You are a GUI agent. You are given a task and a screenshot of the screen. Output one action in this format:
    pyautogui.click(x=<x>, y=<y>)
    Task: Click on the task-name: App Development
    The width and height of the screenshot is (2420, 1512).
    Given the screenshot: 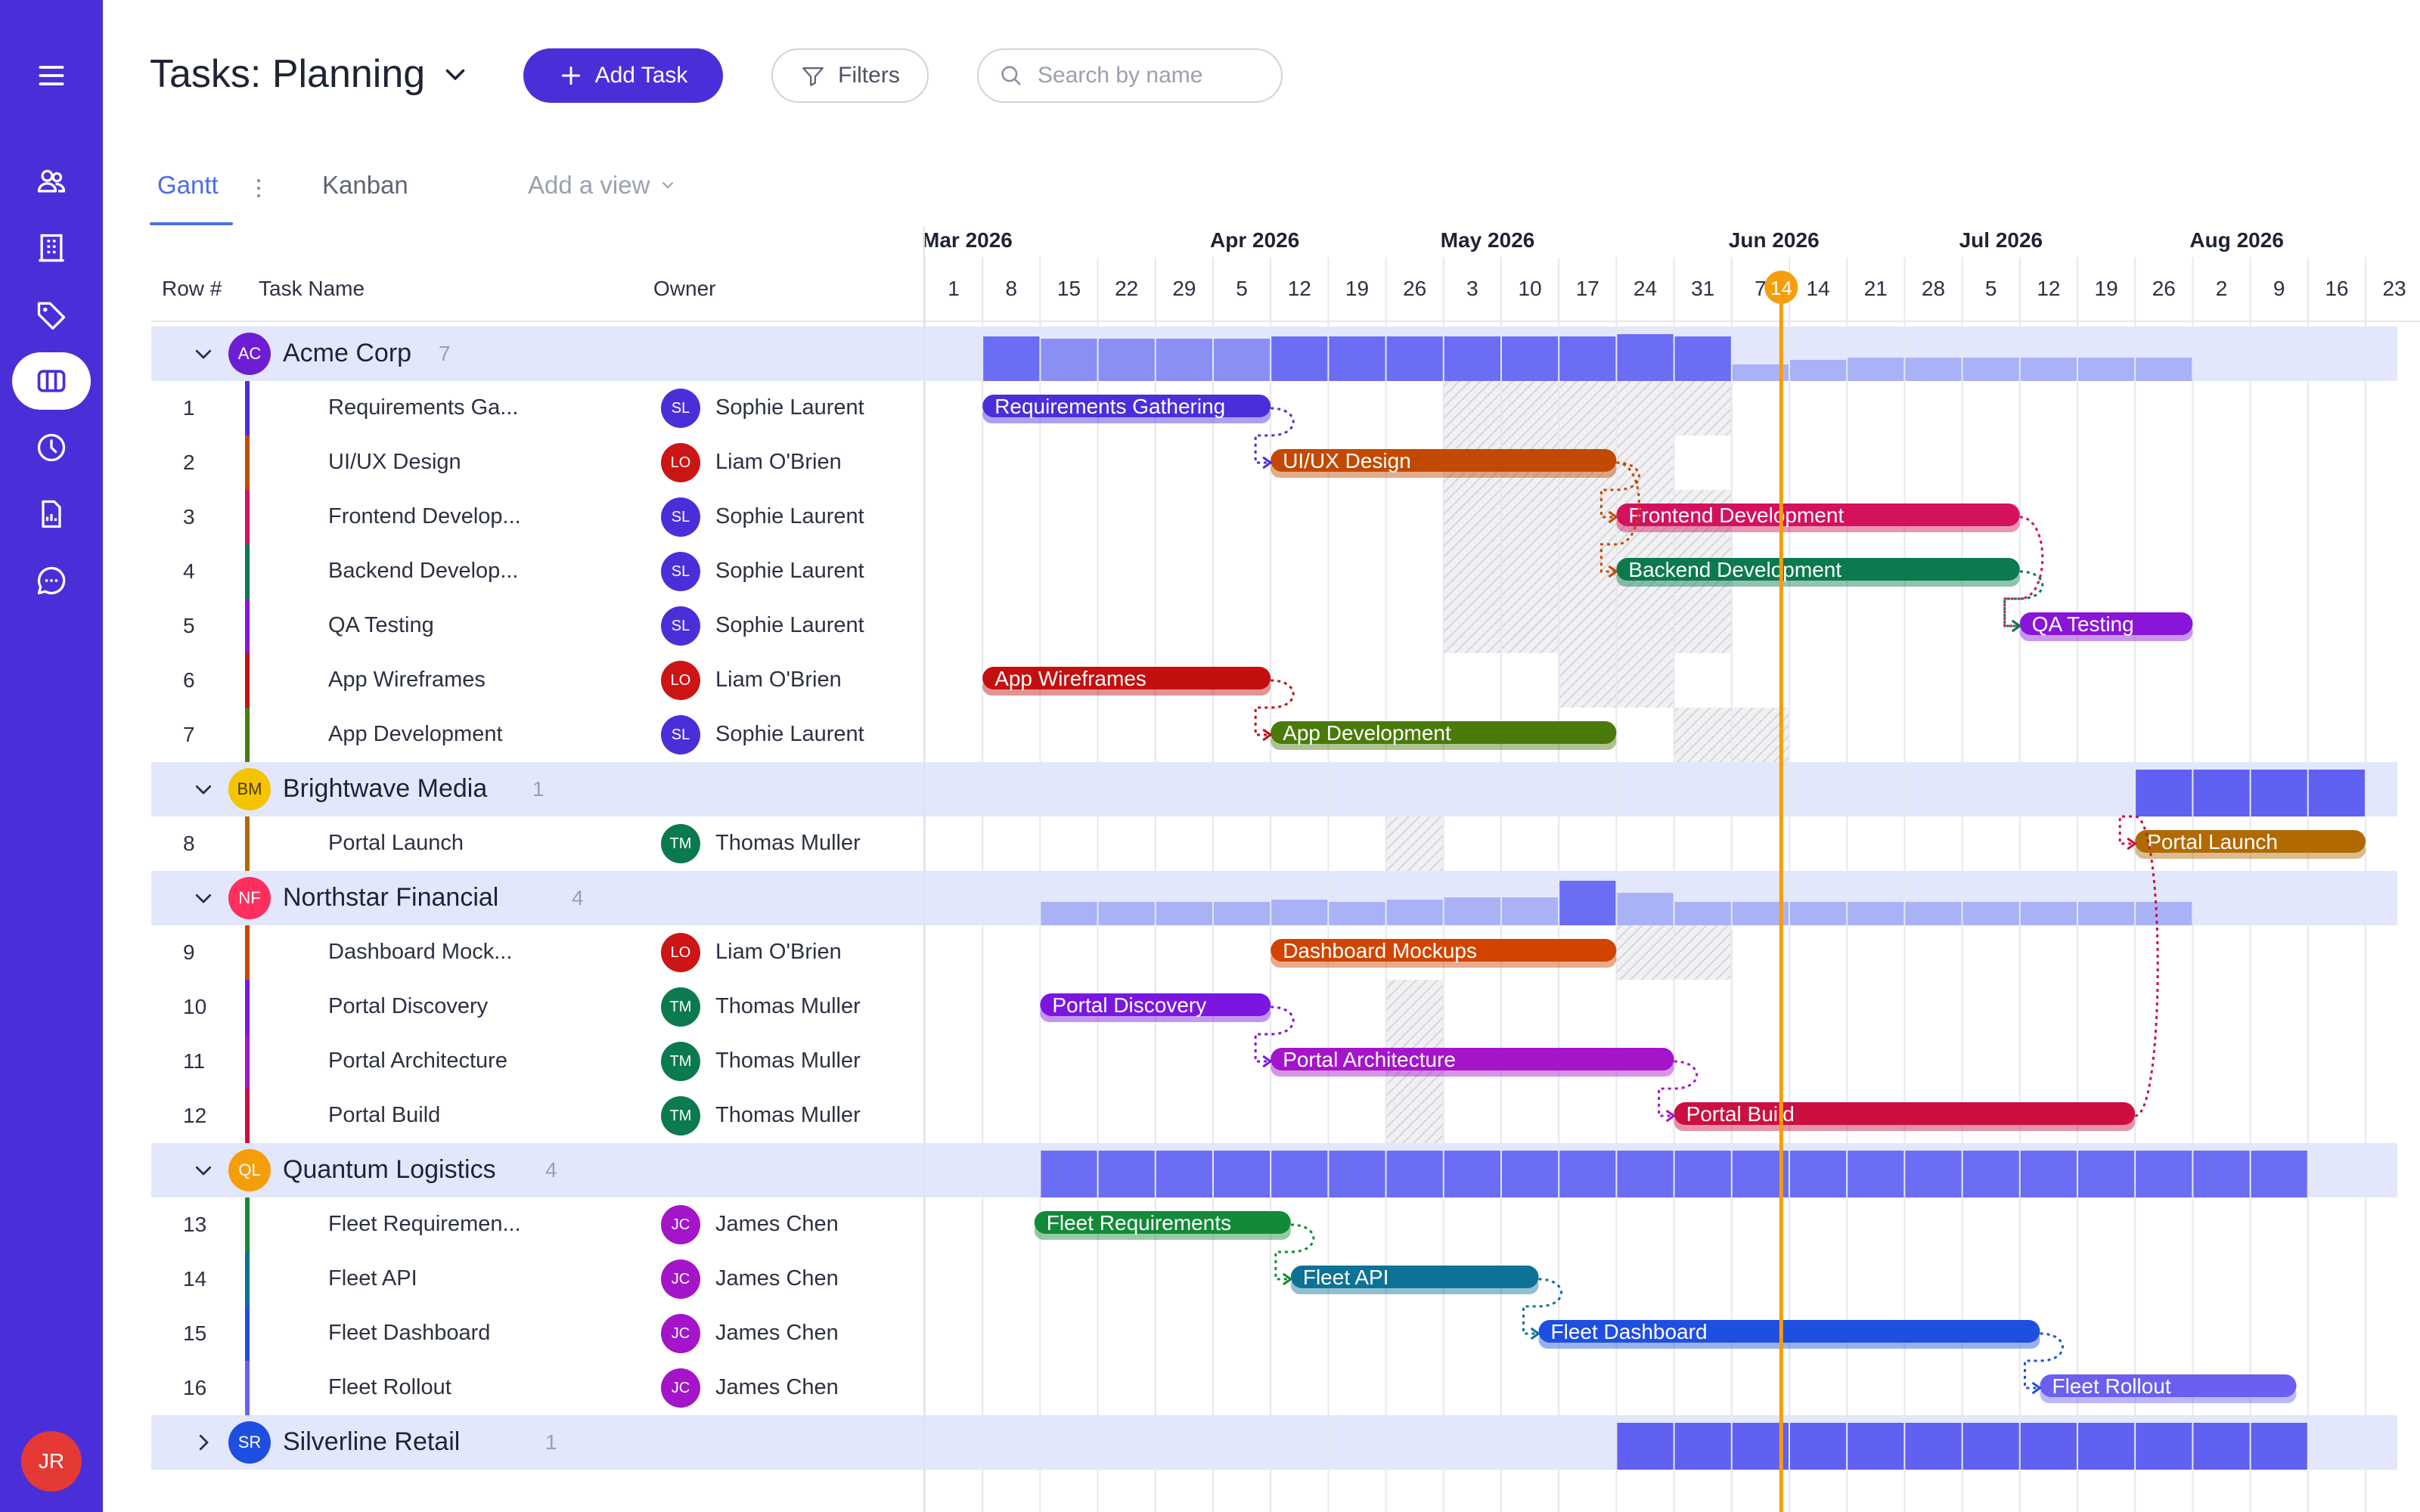 What is the action you would take?
    pyautogui.click(x=415, y=734)
    